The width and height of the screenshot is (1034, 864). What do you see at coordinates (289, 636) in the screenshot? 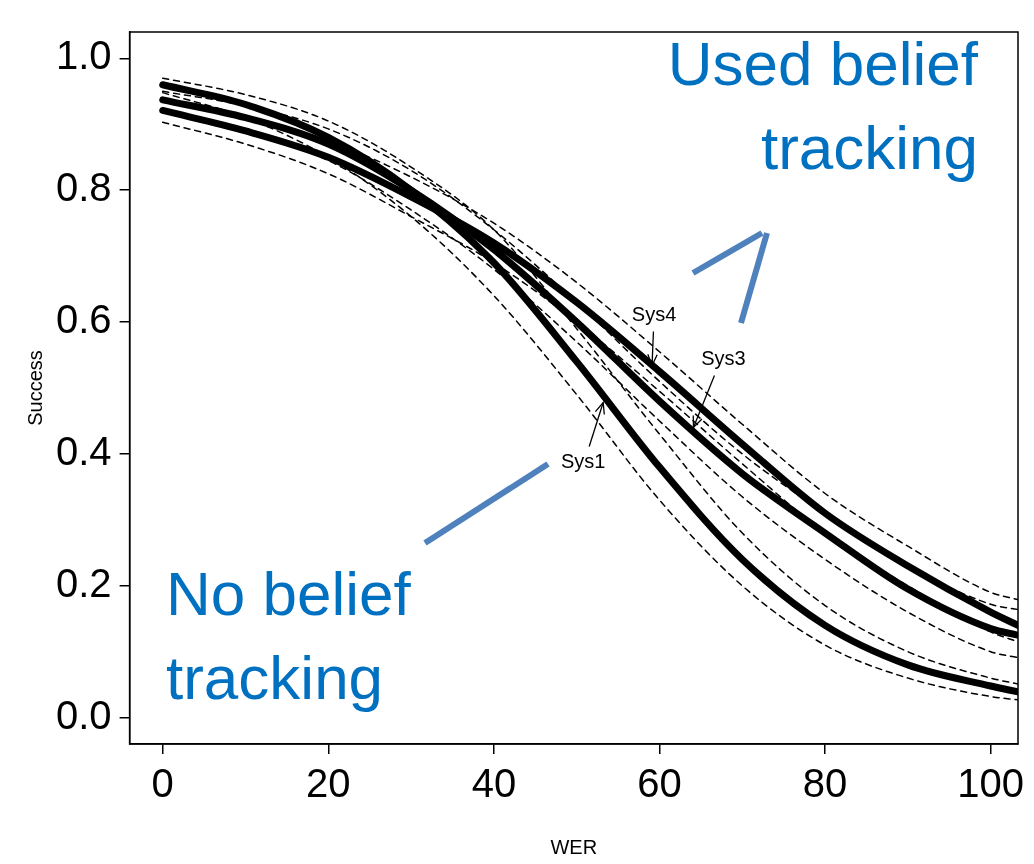
I see `annotation: No belief tracking` at bounding box center [289, 636].